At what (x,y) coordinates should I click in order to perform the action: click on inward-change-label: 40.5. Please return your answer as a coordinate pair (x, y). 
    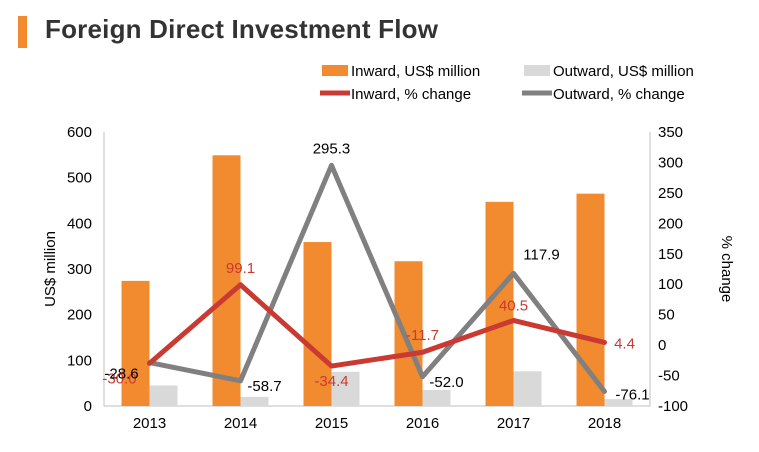
    Looking at the image, I should click on (513, 305).